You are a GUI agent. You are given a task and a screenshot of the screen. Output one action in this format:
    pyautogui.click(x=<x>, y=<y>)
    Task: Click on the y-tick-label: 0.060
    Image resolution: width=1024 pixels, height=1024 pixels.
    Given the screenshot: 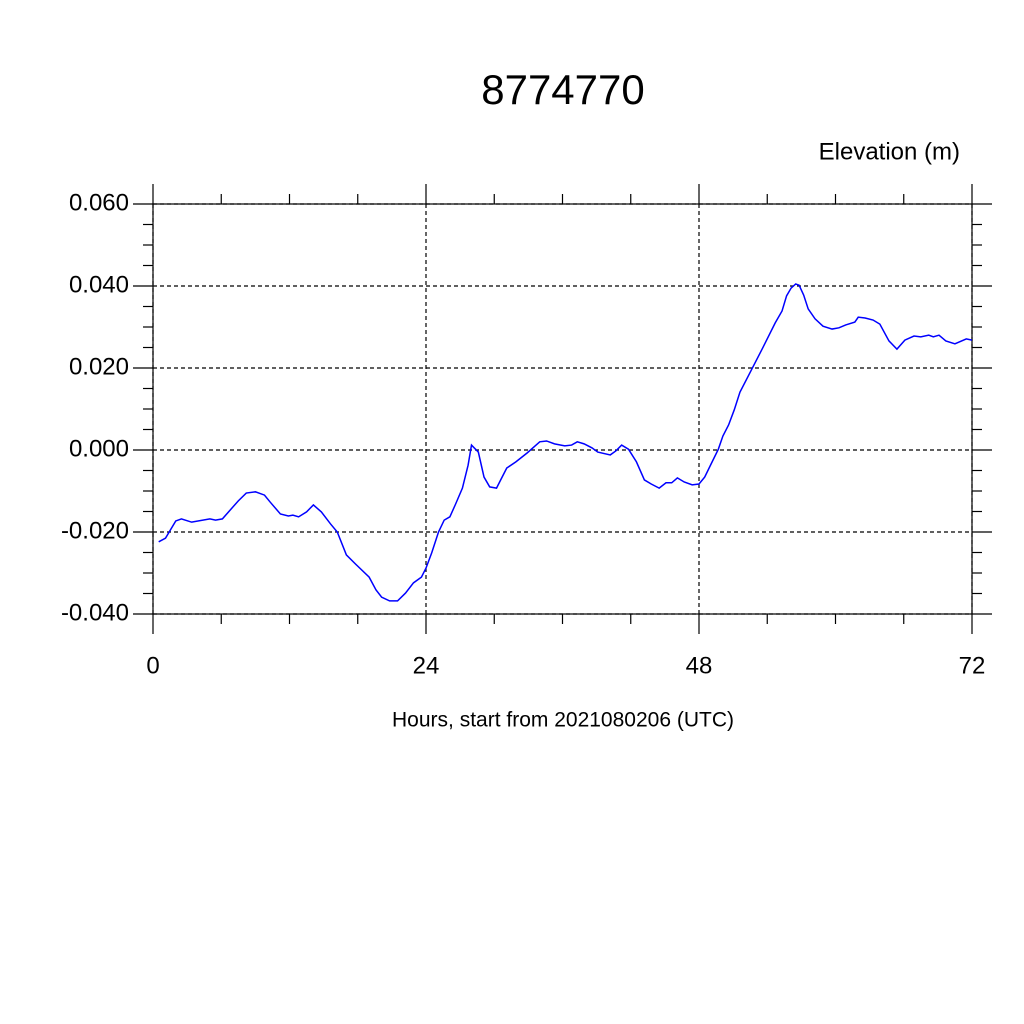 What is the action you would take?
    pyautogui.click(x=99, y=202)
    